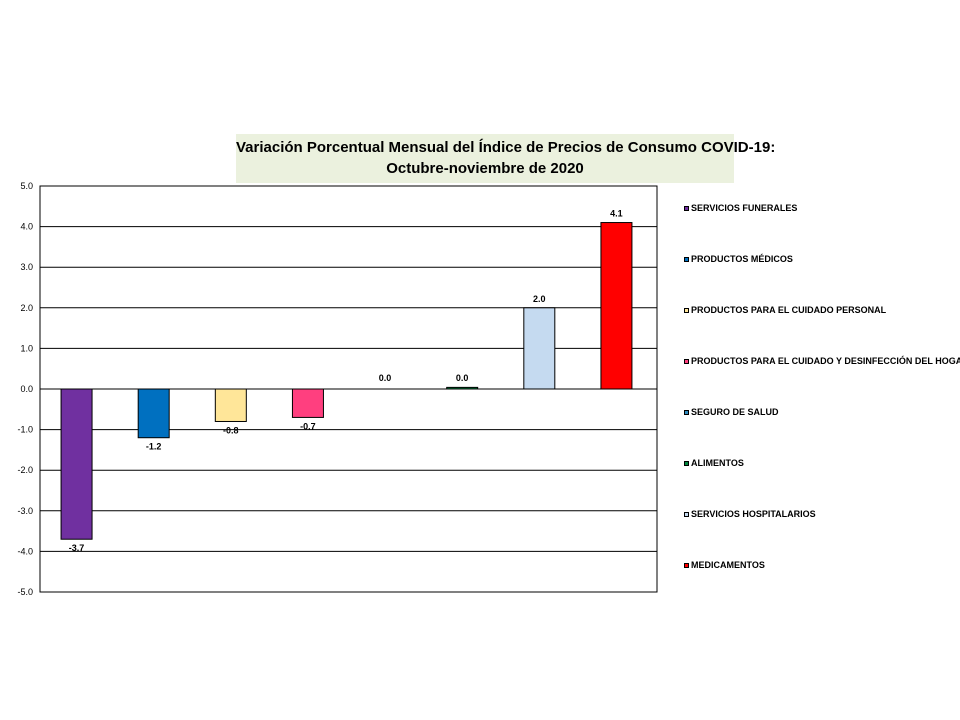 The width and height of the screenshot is (960, 720). What do you see at coordinates (485, 168) in the screenshot?
I see `chart-subtitle: Octubre-noviembre de 2020` at bounding box center [485, 168].